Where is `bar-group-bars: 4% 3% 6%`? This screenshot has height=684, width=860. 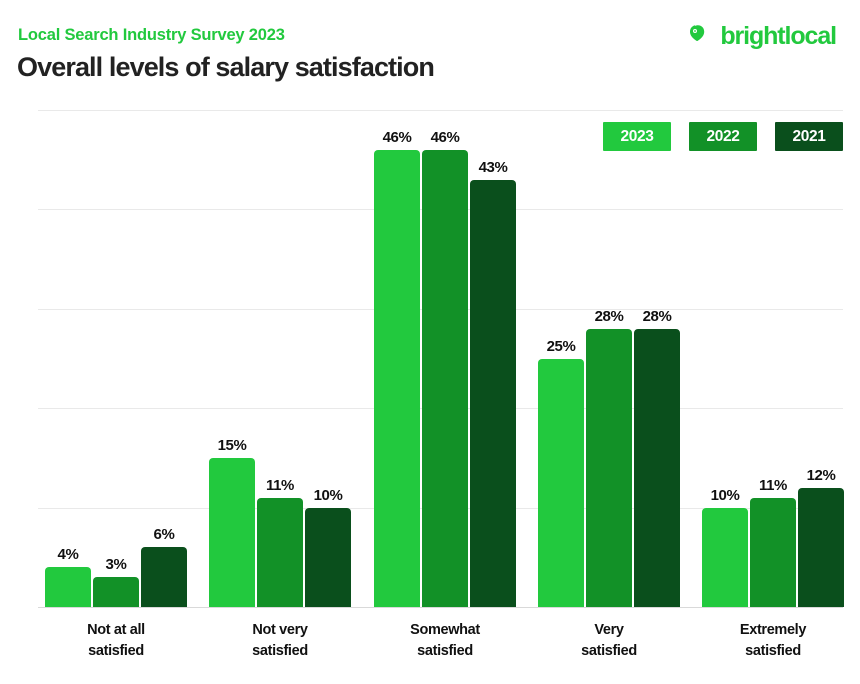 bar-group-bars: 4% 3% 6% is located at coordinates (116, 358).